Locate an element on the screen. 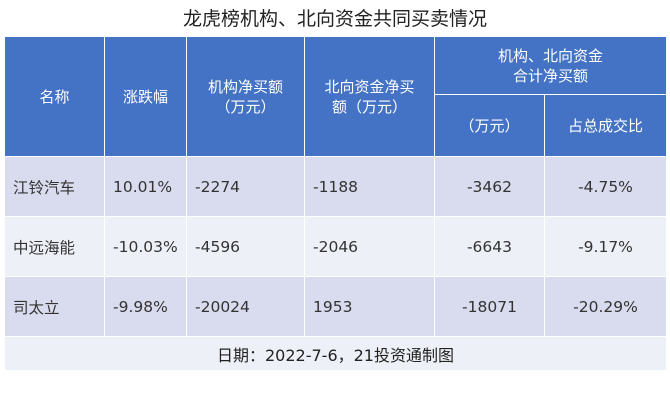 The width and height of the screenshot is (670, 400). cell-share: -9.17% is located at coordinates (605, 246).